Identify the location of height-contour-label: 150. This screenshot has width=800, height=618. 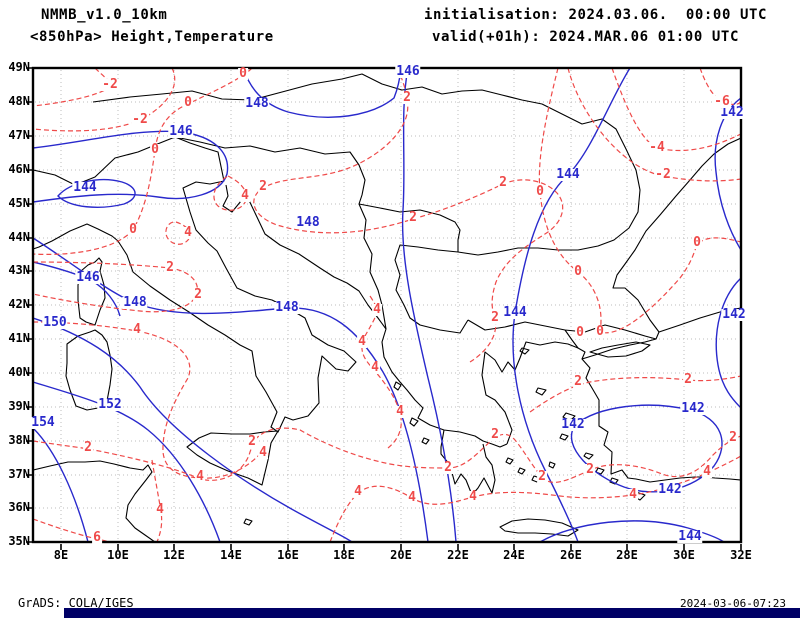
(55, 322).